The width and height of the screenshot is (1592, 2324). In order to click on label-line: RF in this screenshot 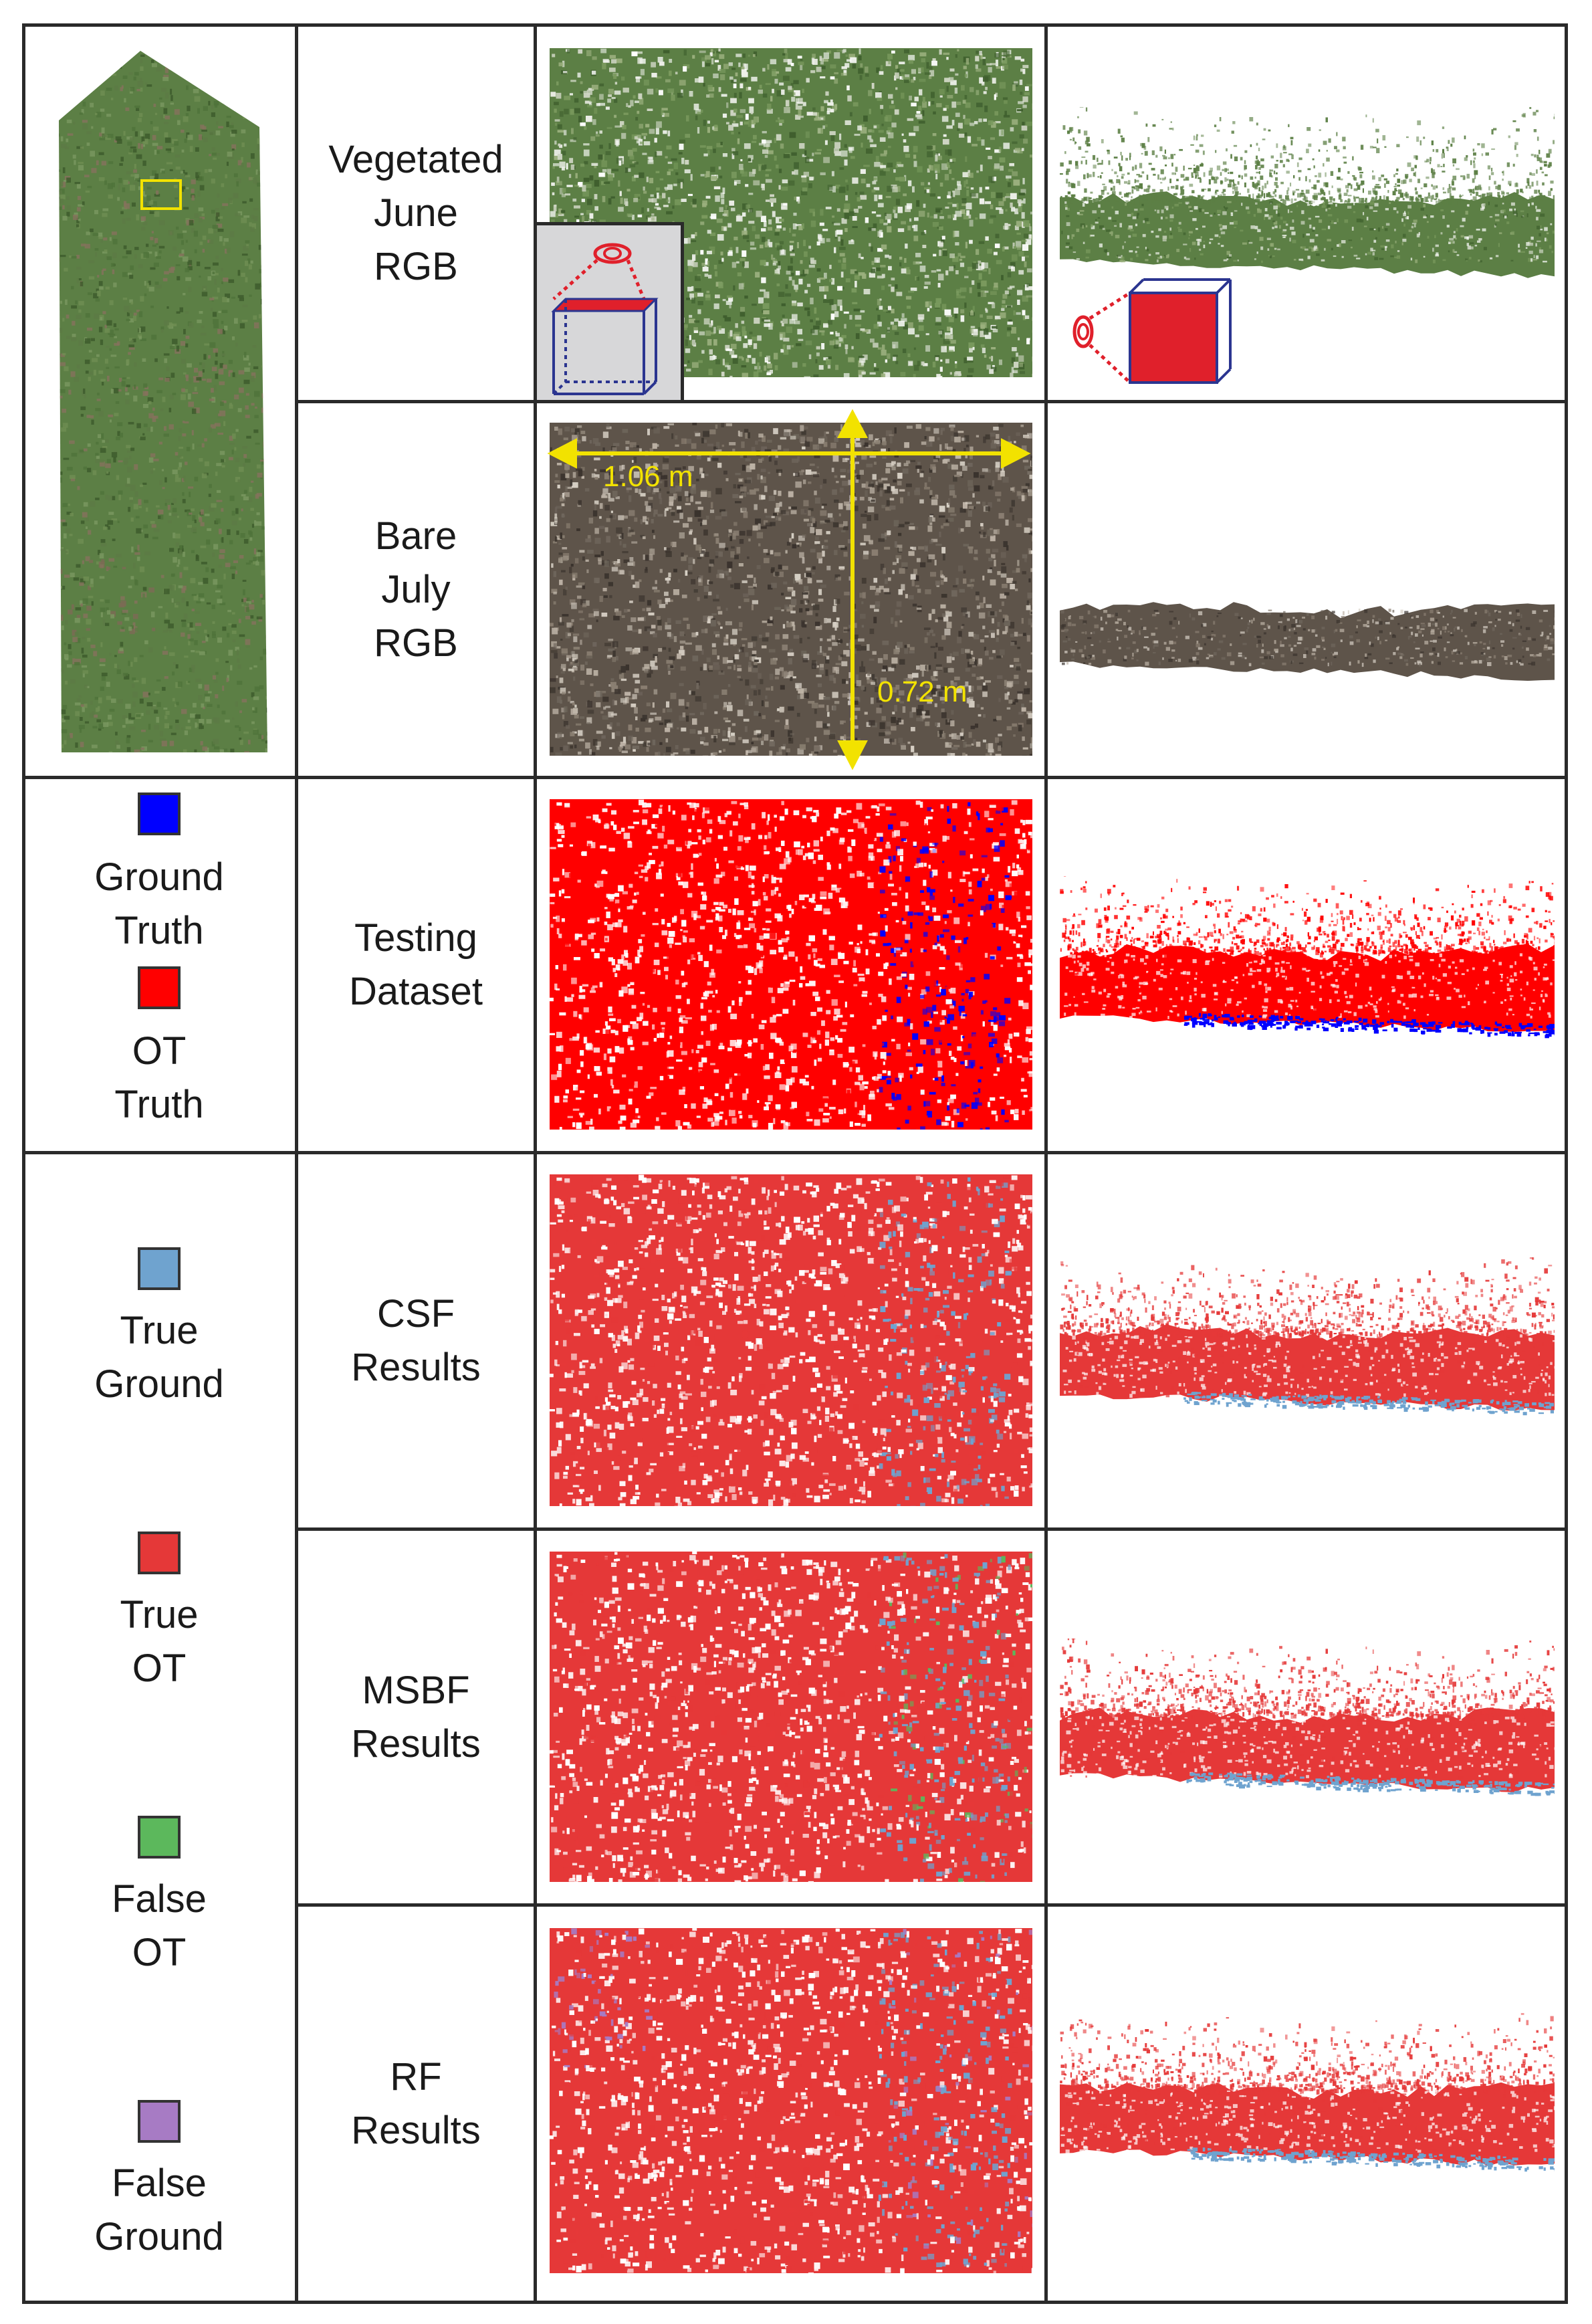, I will do `click(415, 2077)`.